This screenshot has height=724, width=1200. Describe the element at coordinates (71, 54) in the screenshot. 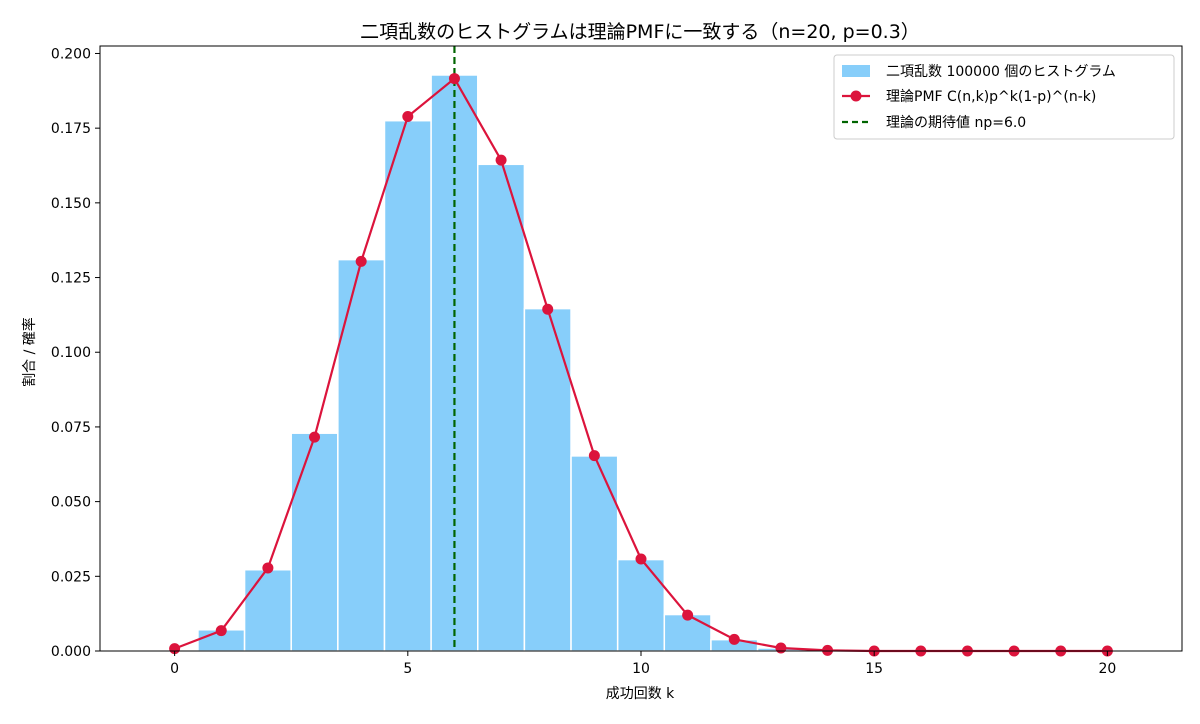

I see `y-tick-label: 0.200` at that location.